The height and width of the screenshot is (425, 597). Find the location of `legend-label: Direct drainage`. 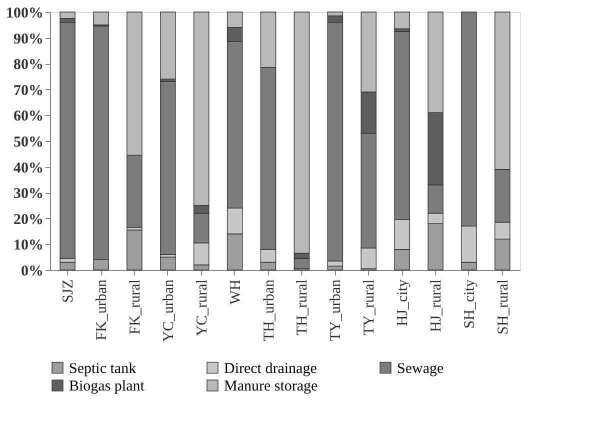

legend-label: Direct drainage is located at coordinates (271, 368).